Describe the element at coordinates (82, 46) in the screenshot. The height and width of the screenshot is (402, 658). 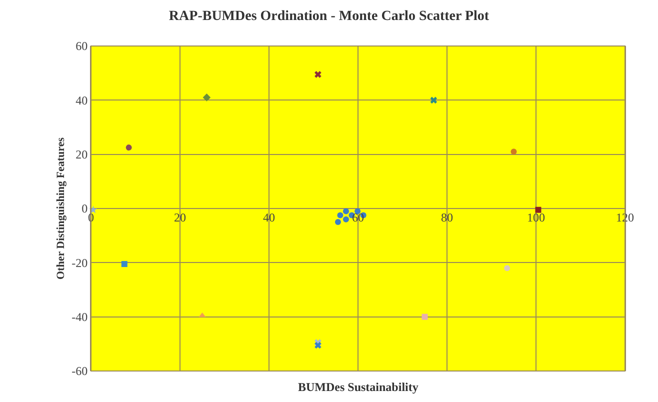
I see `y-tick-label: 60` at that location.